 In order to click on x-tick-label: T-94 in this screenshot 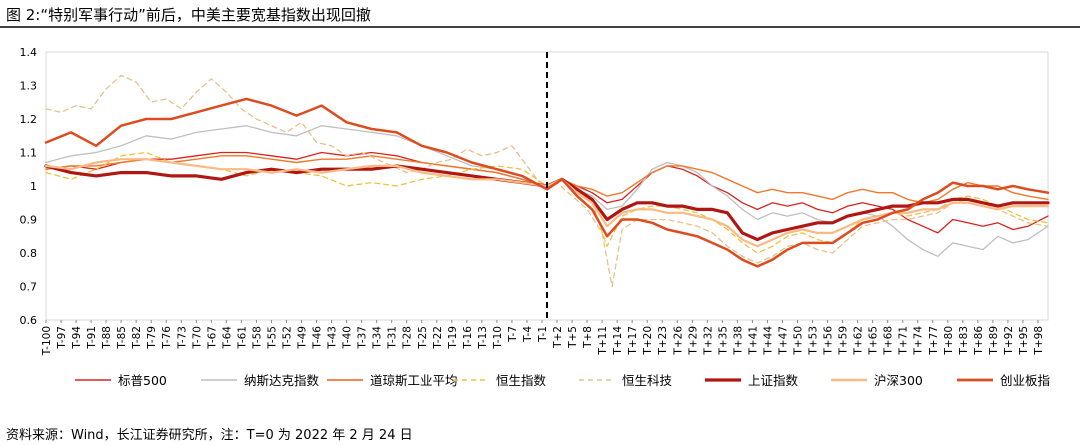, I will do `click(77, 338)`.